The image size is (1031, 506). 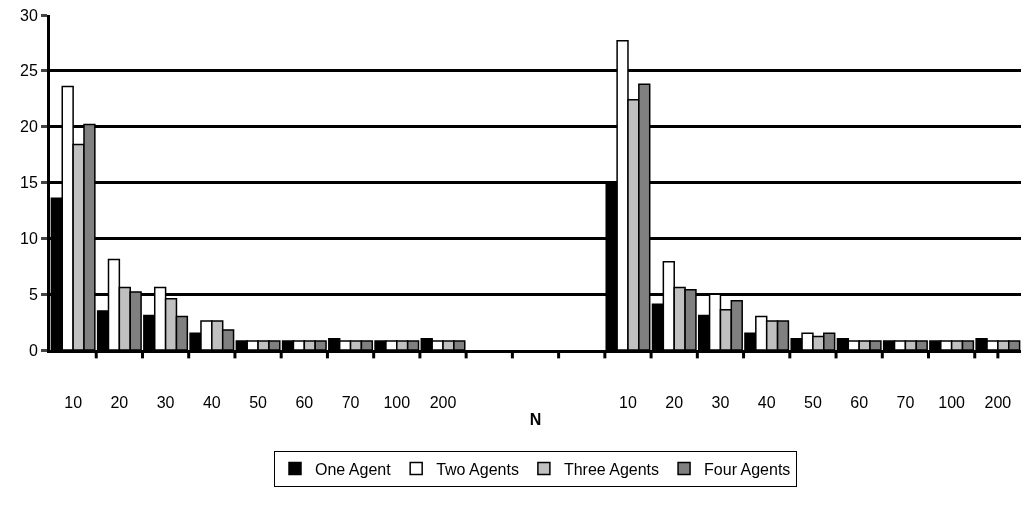 What do you see at coordinates (29, 71) in the screenshot?
I see `y-tick-label: 25` at bounding box center [29, 71].